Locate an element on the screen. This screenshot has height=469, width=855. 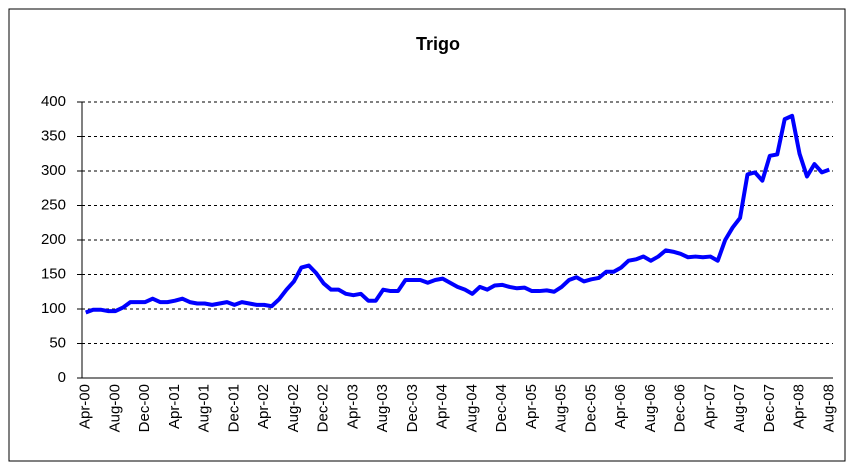
x-tick-label: Dec-03 is located at coordinates (412, 408).